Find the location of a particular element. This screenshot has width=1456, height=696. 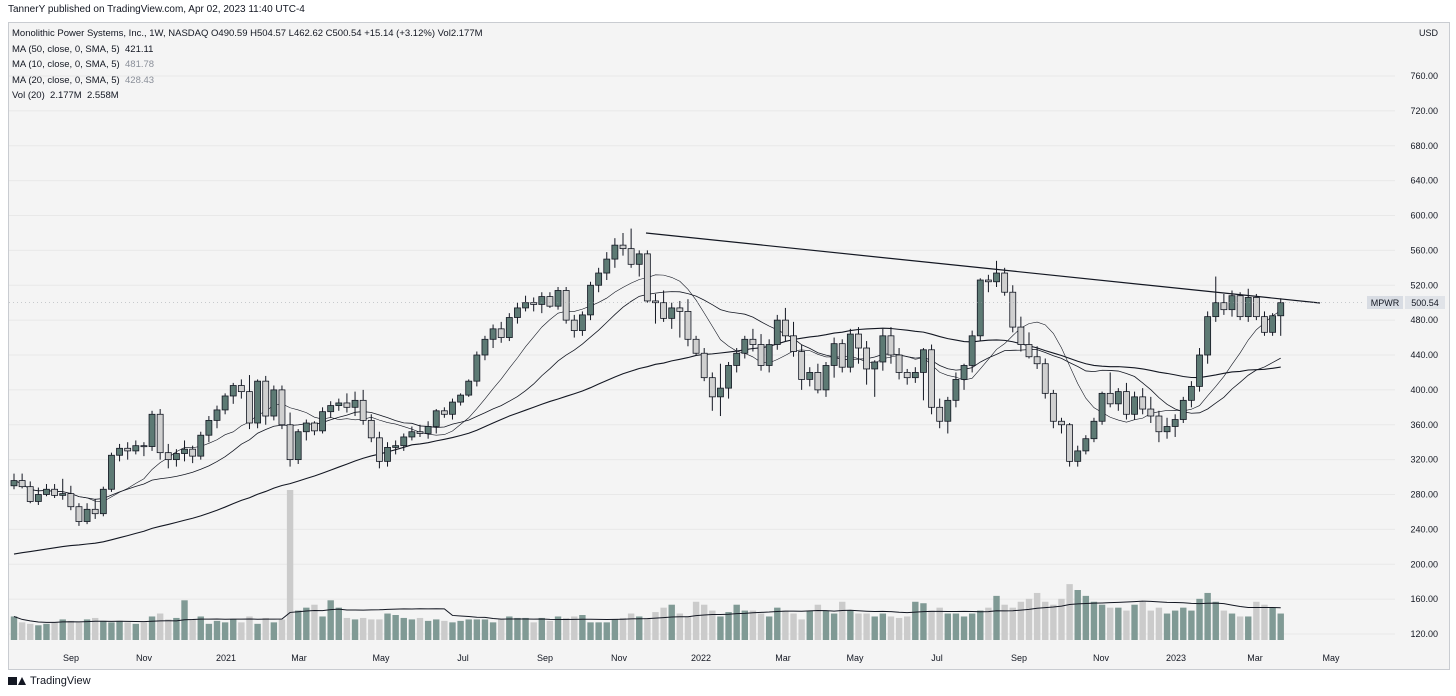

x-tick-label: 2023 is located at coordinates (1176, 658).